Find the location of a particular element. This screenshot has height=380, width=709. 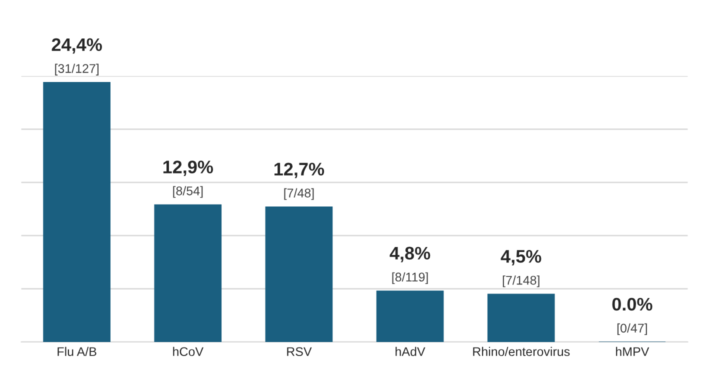

data-label: 4,5% is located at coordinates (521, 258).